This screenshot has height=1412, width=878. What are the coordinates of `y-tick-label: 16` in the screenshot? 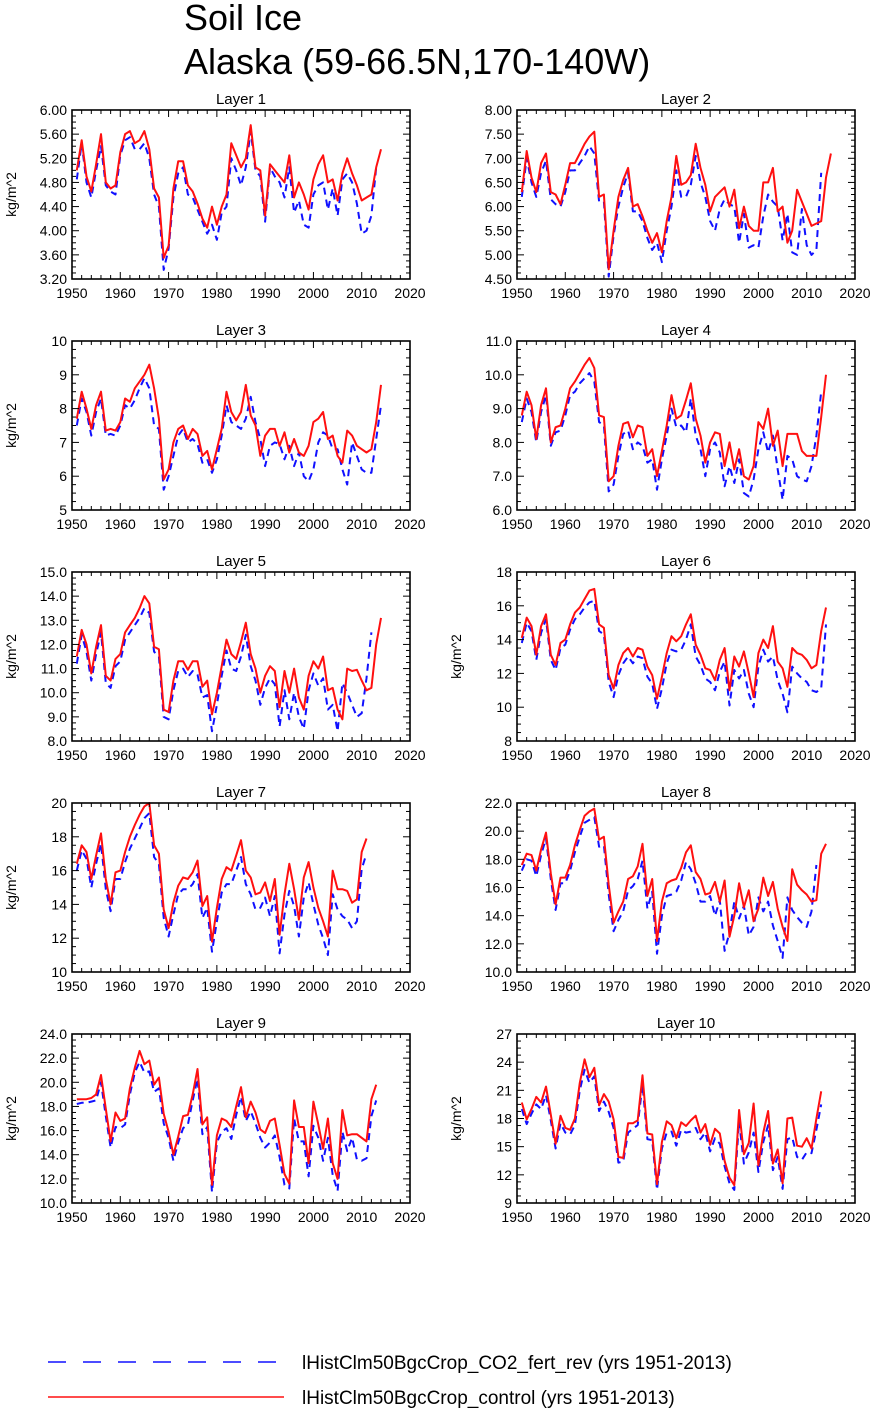 It's located at (504, 606).